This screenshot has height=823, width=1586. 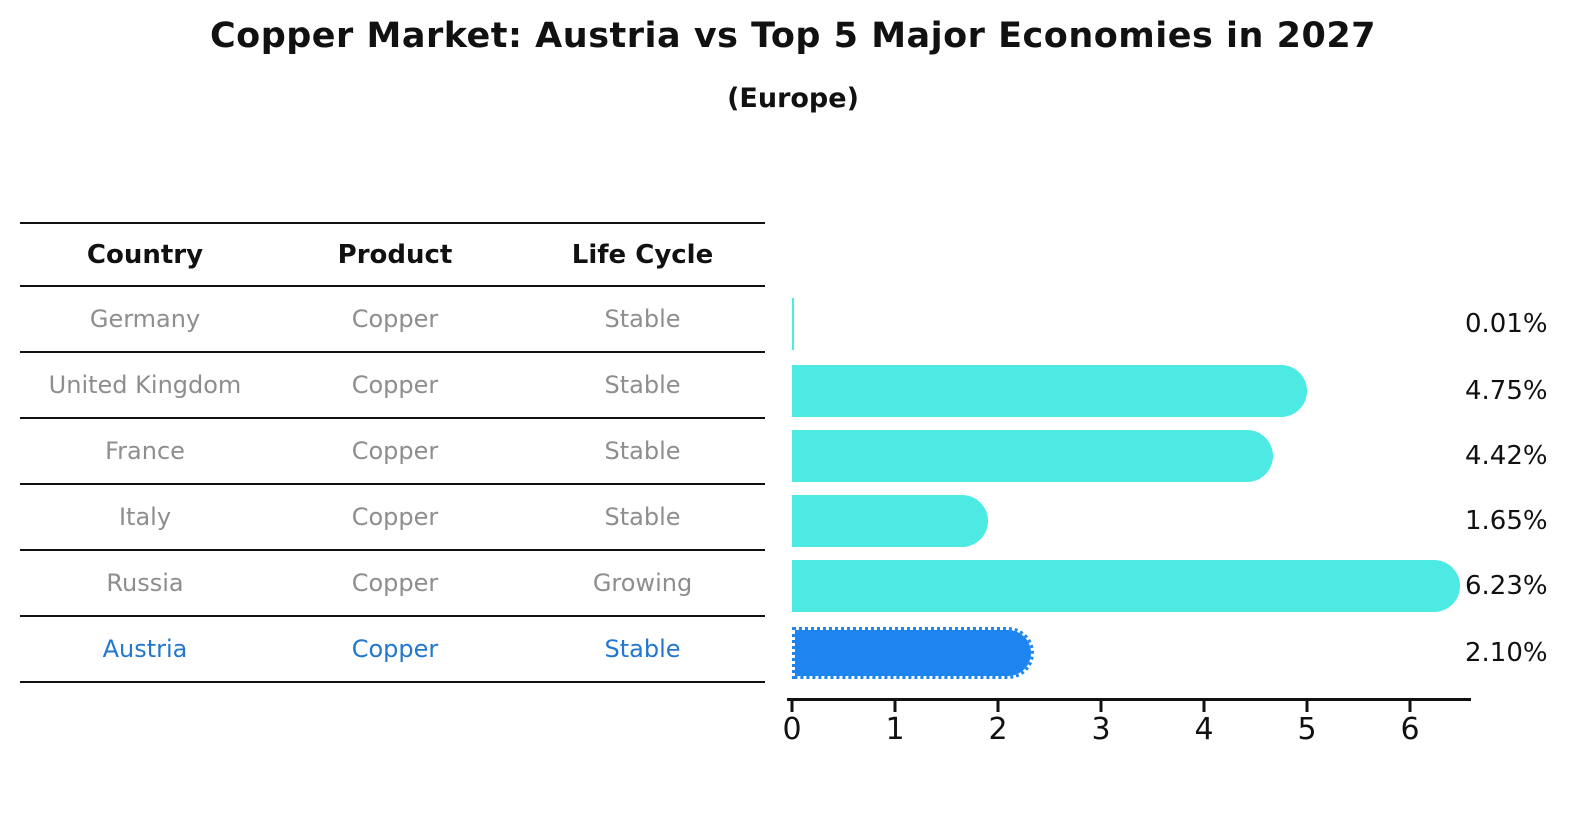 What do you see at coordinates (1204, 729) in the screenshot?
I see `x-axis-tick-label: 4` at bounding box center [1204, 729].